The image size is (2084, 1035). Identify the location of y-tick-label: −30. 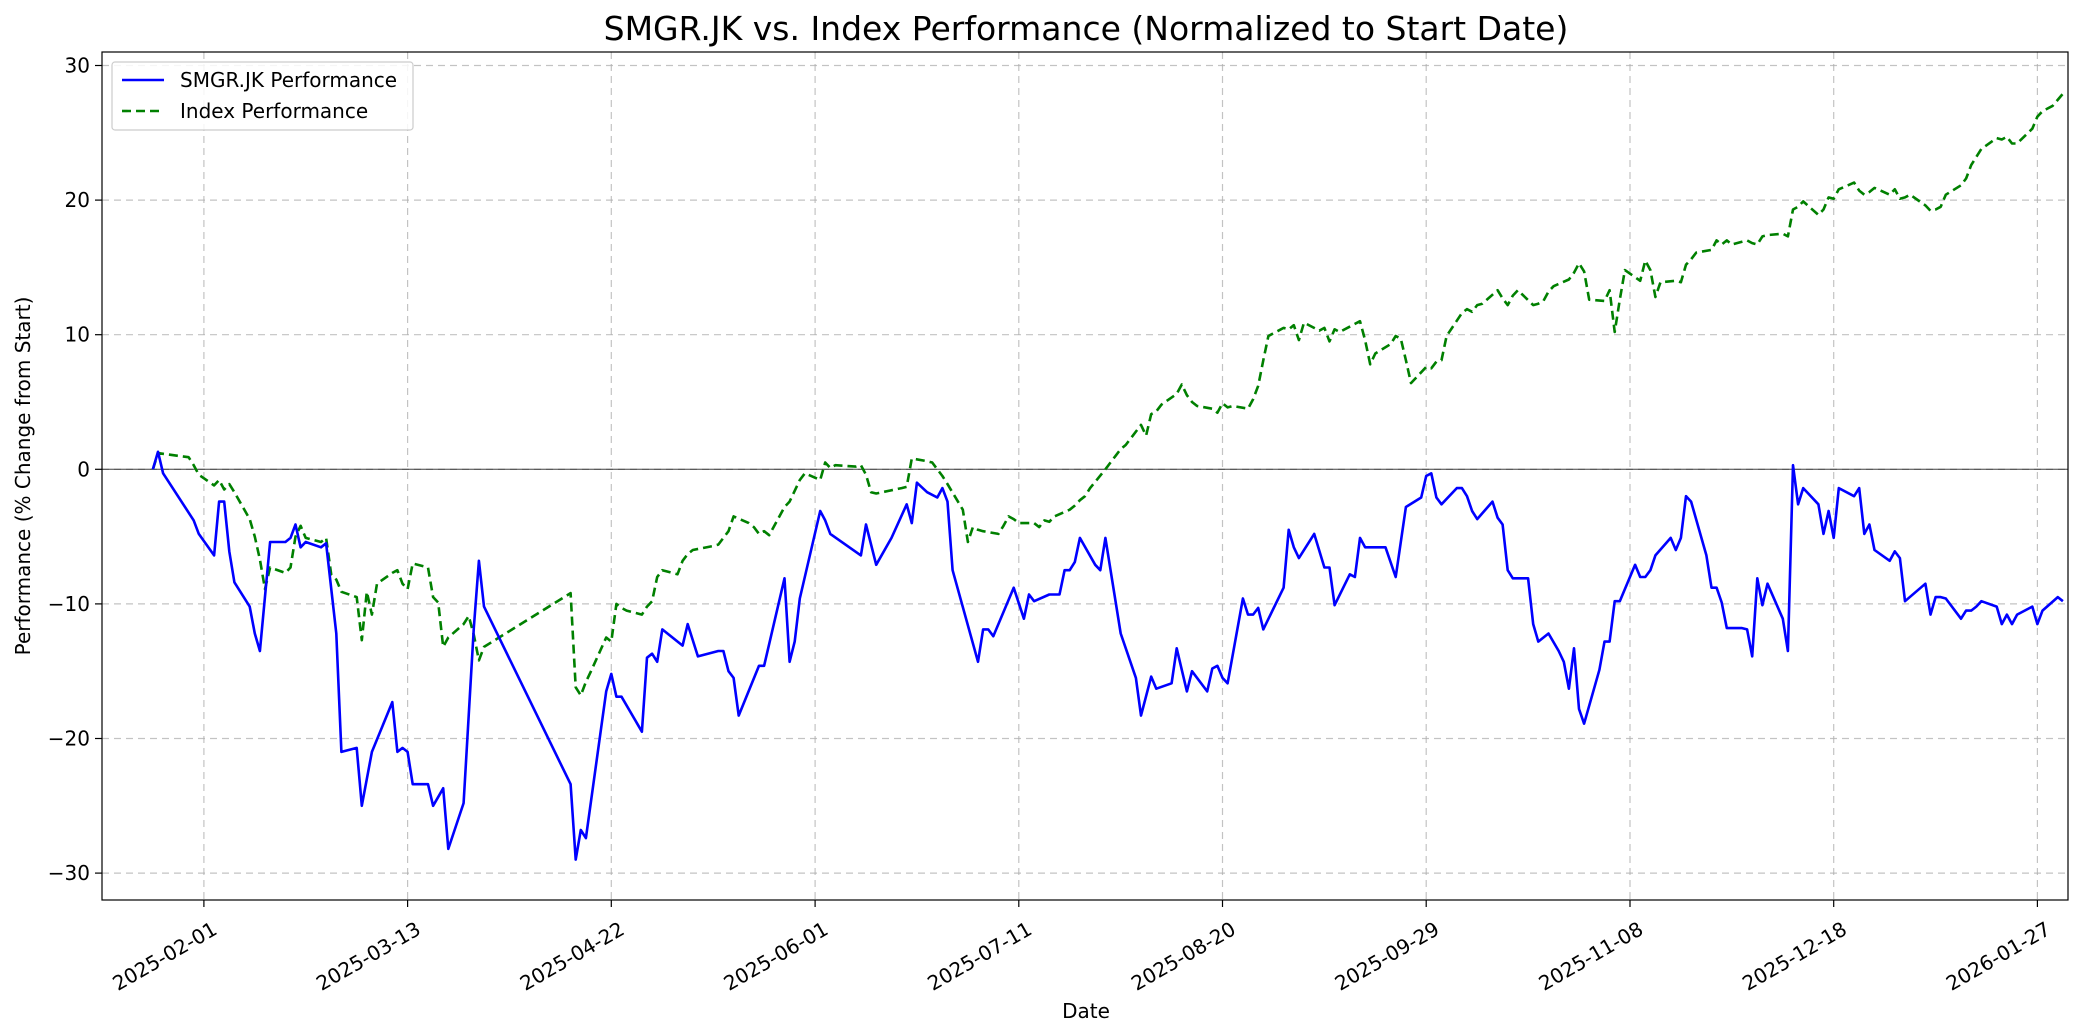
(69, 873).